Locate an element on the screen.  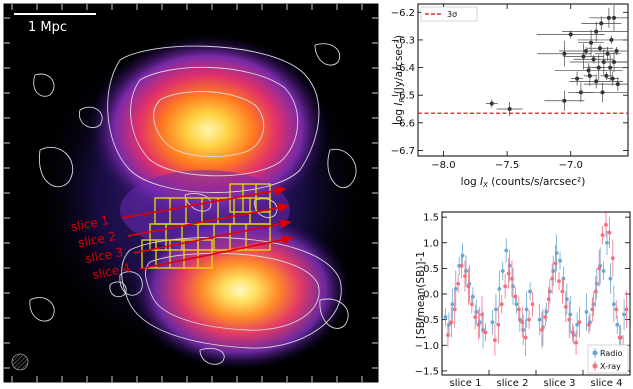
profile-y-tick-label: 0.0 is located at coordinates (431, 295).